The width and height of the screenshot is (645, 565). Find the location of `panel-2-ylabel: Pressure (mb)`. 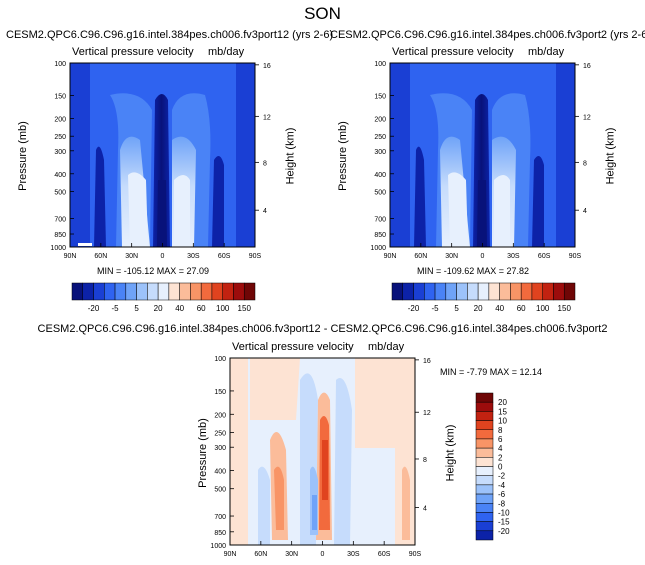

panel-2-ylabel: Pressure (mb) is located at coordinates (342, 156).